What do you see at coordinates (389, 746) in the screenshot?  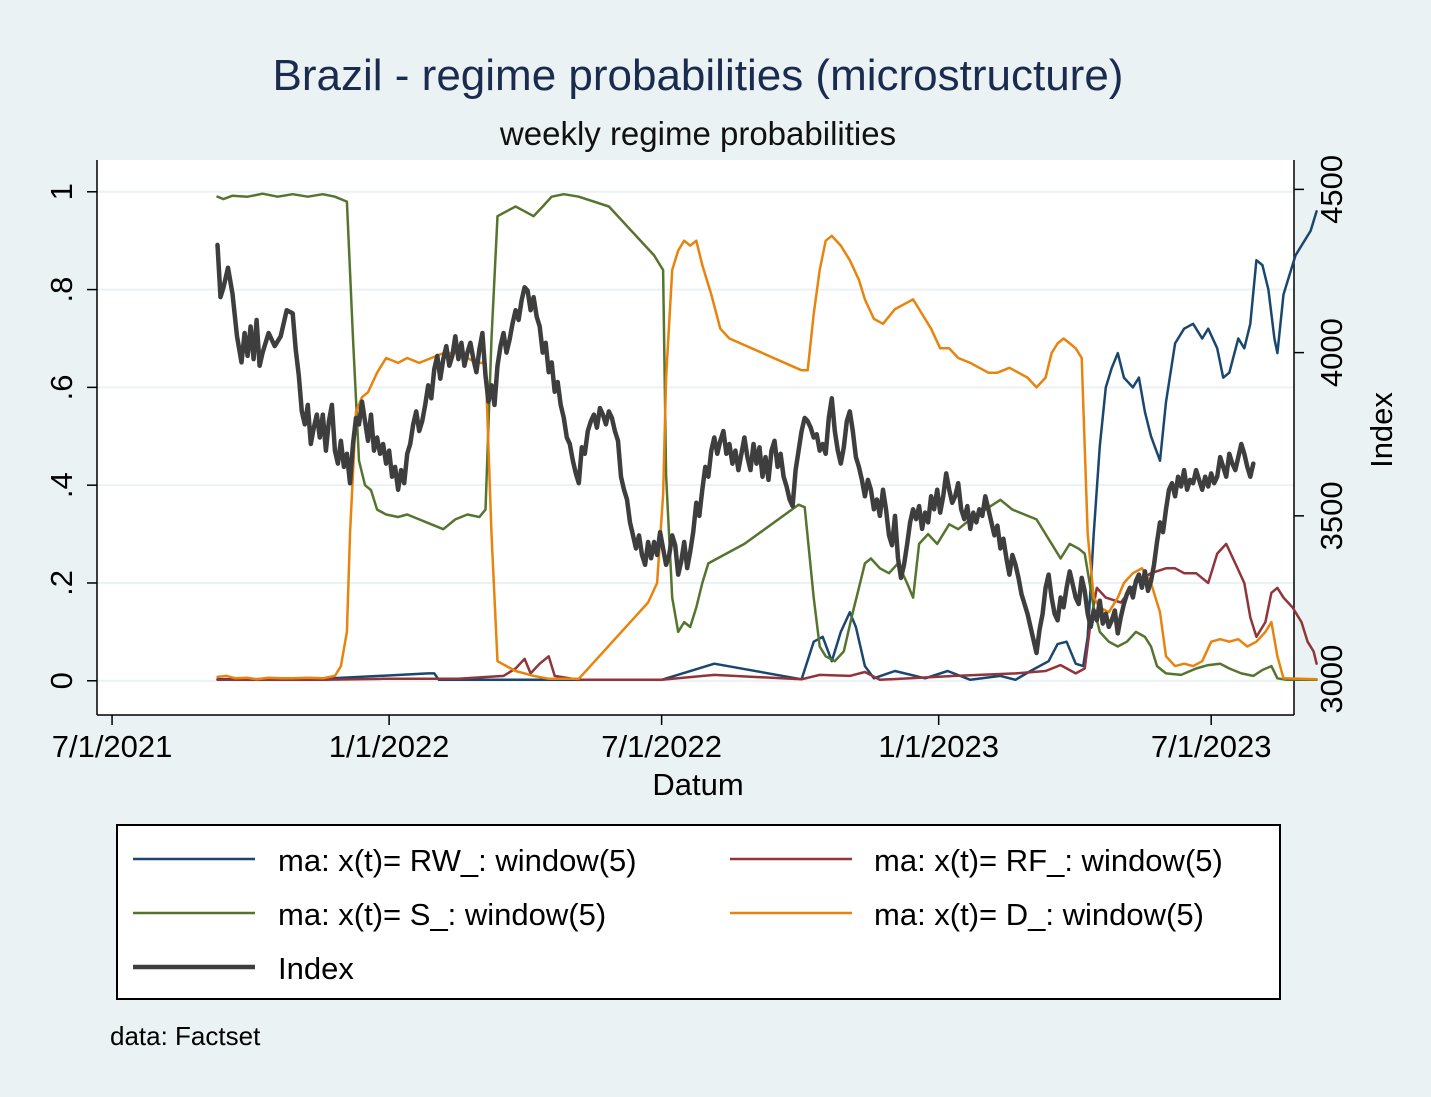 I see `x-tick-label-1: 1/1/2022` at bounding box center [389, 746].